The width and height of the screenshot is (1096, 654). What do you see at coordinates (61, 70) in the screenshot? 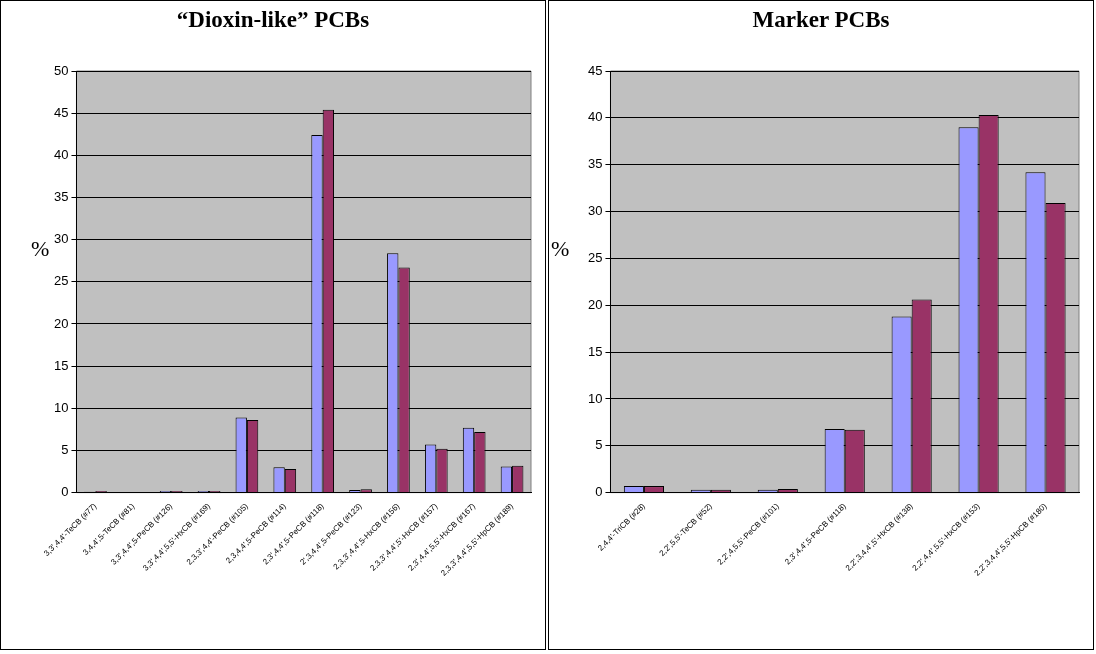
I see `y-tick-label: 50` at bounding box center [61, 70].